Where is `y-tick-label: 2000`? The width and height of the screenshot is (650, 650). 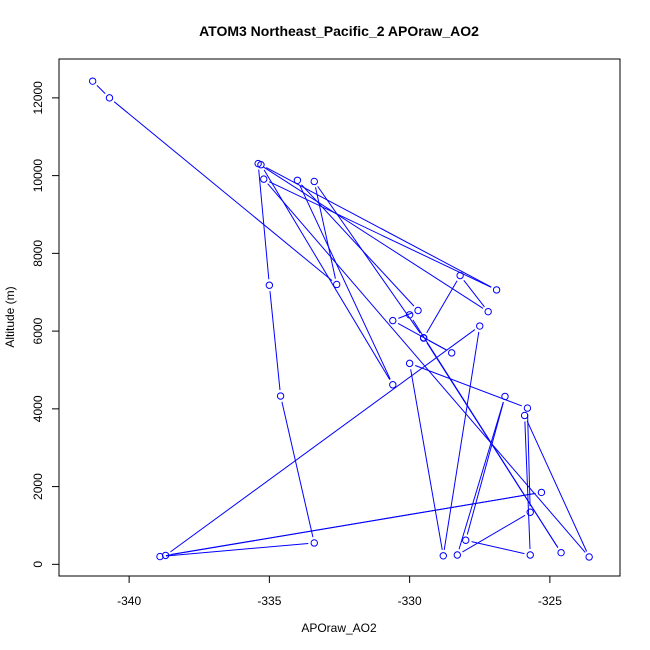
y-tick-label: 2000 is located at coordinates (38, 486).